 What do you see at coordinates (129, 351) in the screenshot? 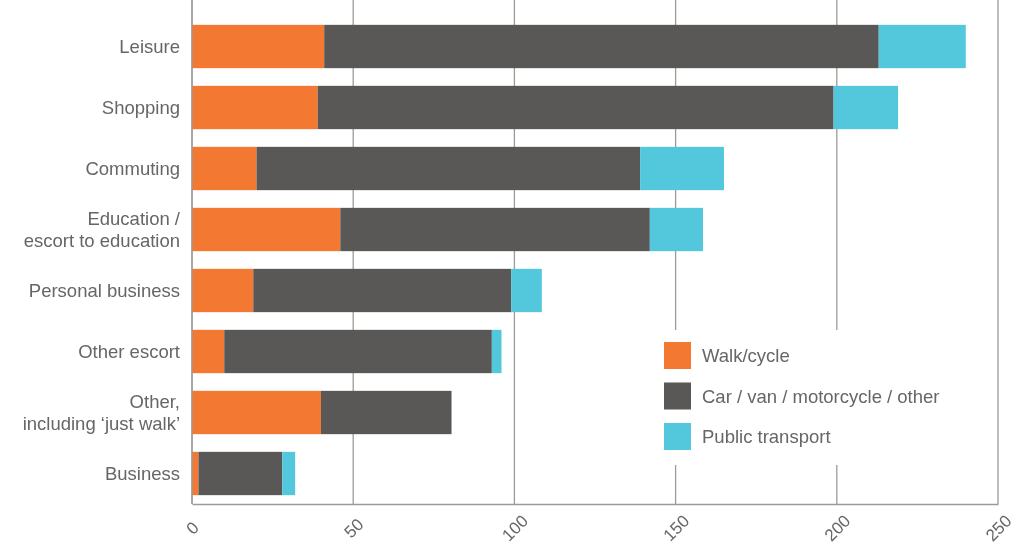
I see `y-tick-label: Other escort` at bounding box center [129, 351].